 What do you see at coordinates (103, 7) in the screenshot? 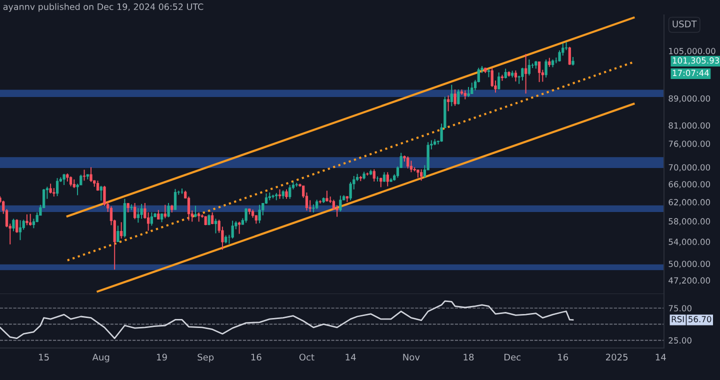
I see `text: ayannv published on Dec 19, 2024 06:52 UTC` at bounding box center [103, 7].